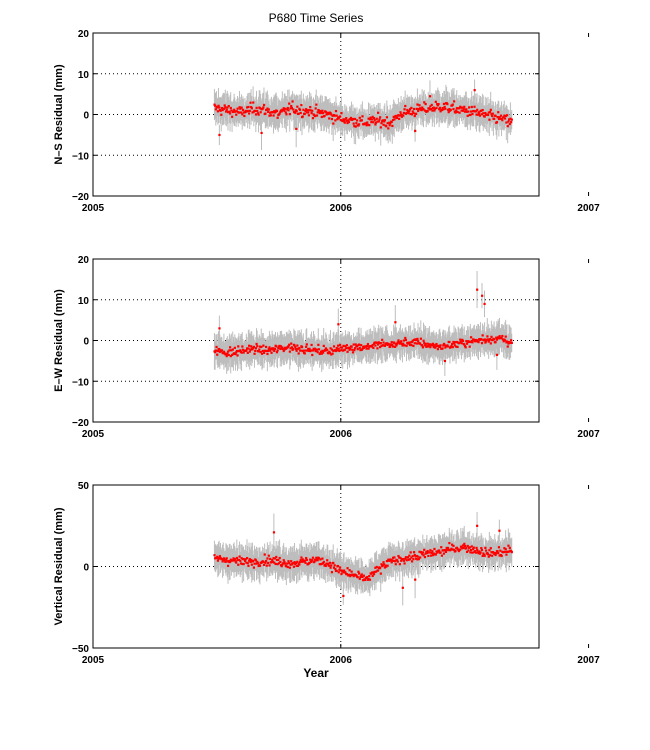  Describe the element at coordinates (80, 382) in the screenshot. I see `y-tick-label: −10` at that location.